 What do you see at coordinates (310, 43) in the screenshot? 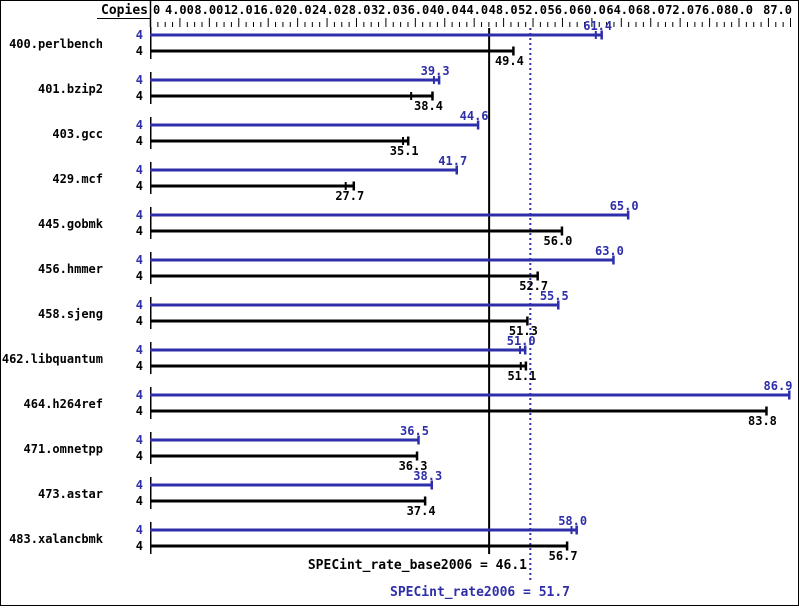
I see `benchmark-row-400.perlbench: 400.perlbench 4 4 61.4 49.4` at bounding box center [310, 43].